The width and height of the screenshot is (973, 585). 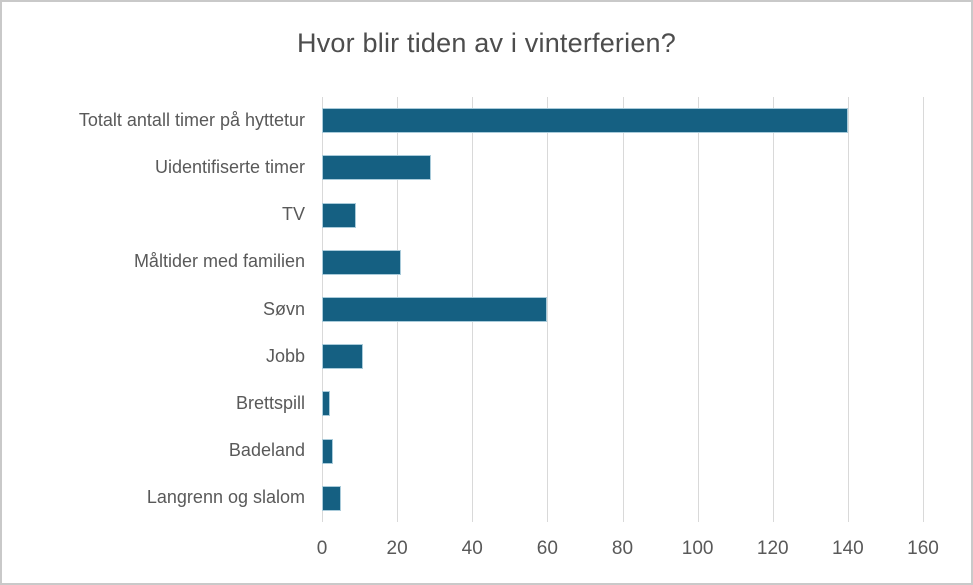 What do you see at coordinates (225, 497) in the screenshot?
I see `category-label: Langrenn og slalom` at bounding box center [225, 497].